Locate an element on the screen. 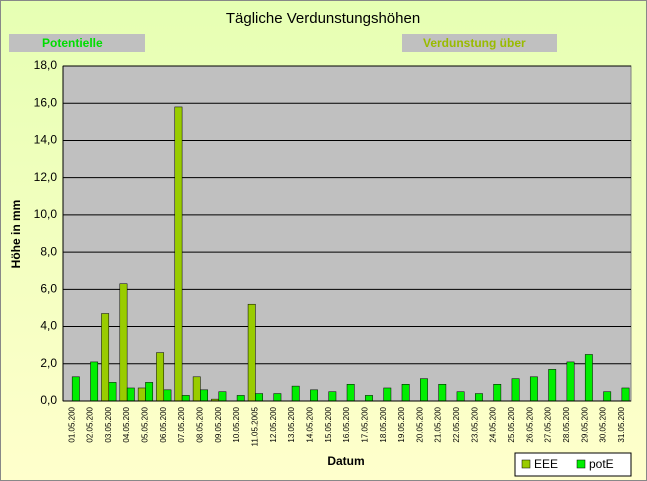  x-tick-label: 06.05.200 is located at coordinates (163, 424).